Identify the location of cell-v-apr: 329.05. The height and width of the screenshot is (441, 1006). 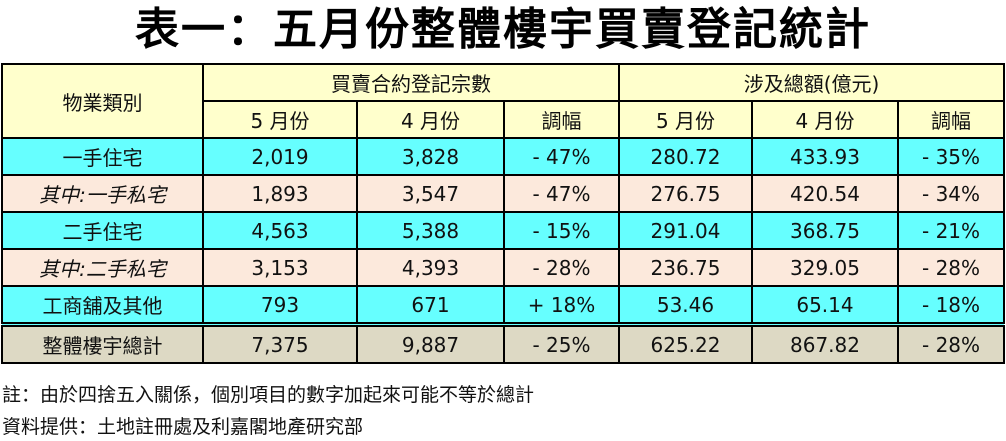
(825, 267).